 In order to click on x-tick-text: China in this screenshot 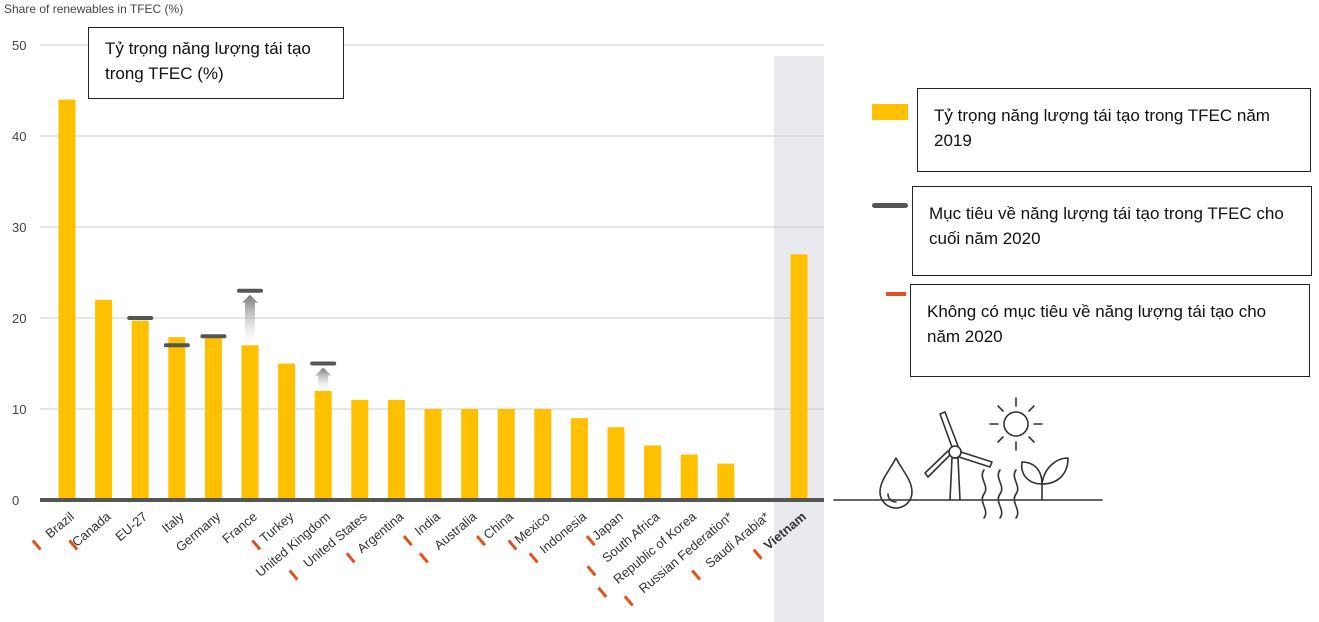, I will do `click(498, 525)`.